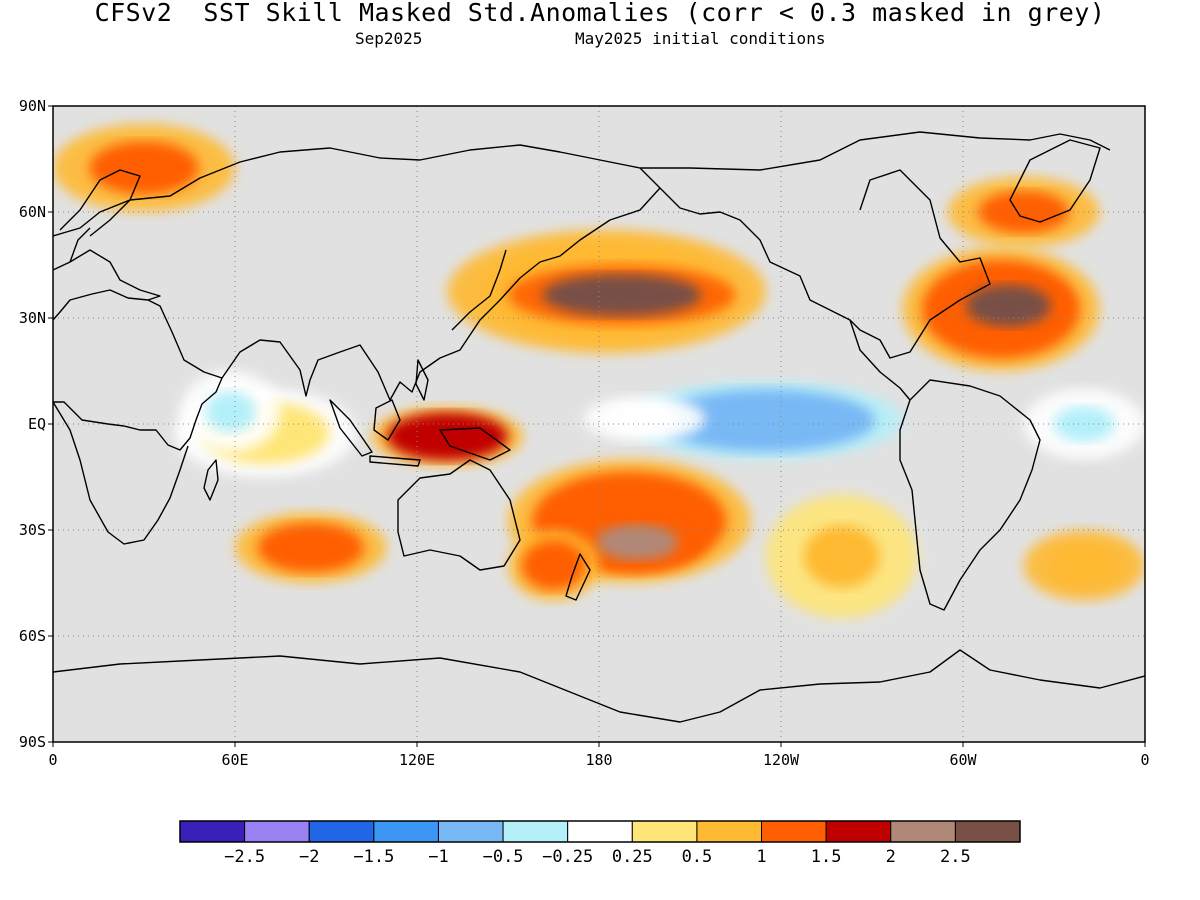  What do you see at coordinates (32, 742) in the screenshot?
I see `lat-tick-label: 90S` at bounding box center [32, 742].